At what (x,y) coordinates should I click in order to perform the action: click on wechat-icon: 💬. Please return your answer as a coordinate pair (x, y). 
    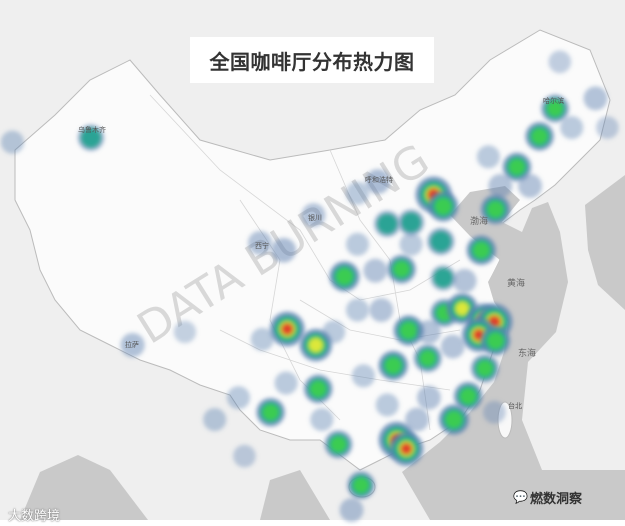
    Looking at the image, I should click on (520, 497).